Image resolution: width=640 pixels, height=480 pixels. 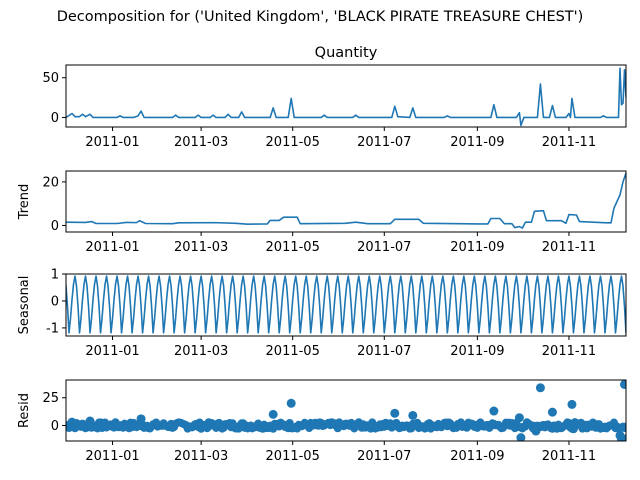 What do you see at coordinates (24, 410) in the screenshot?
I see `y-axis-label: Resid` at bounding box center [24, 410].